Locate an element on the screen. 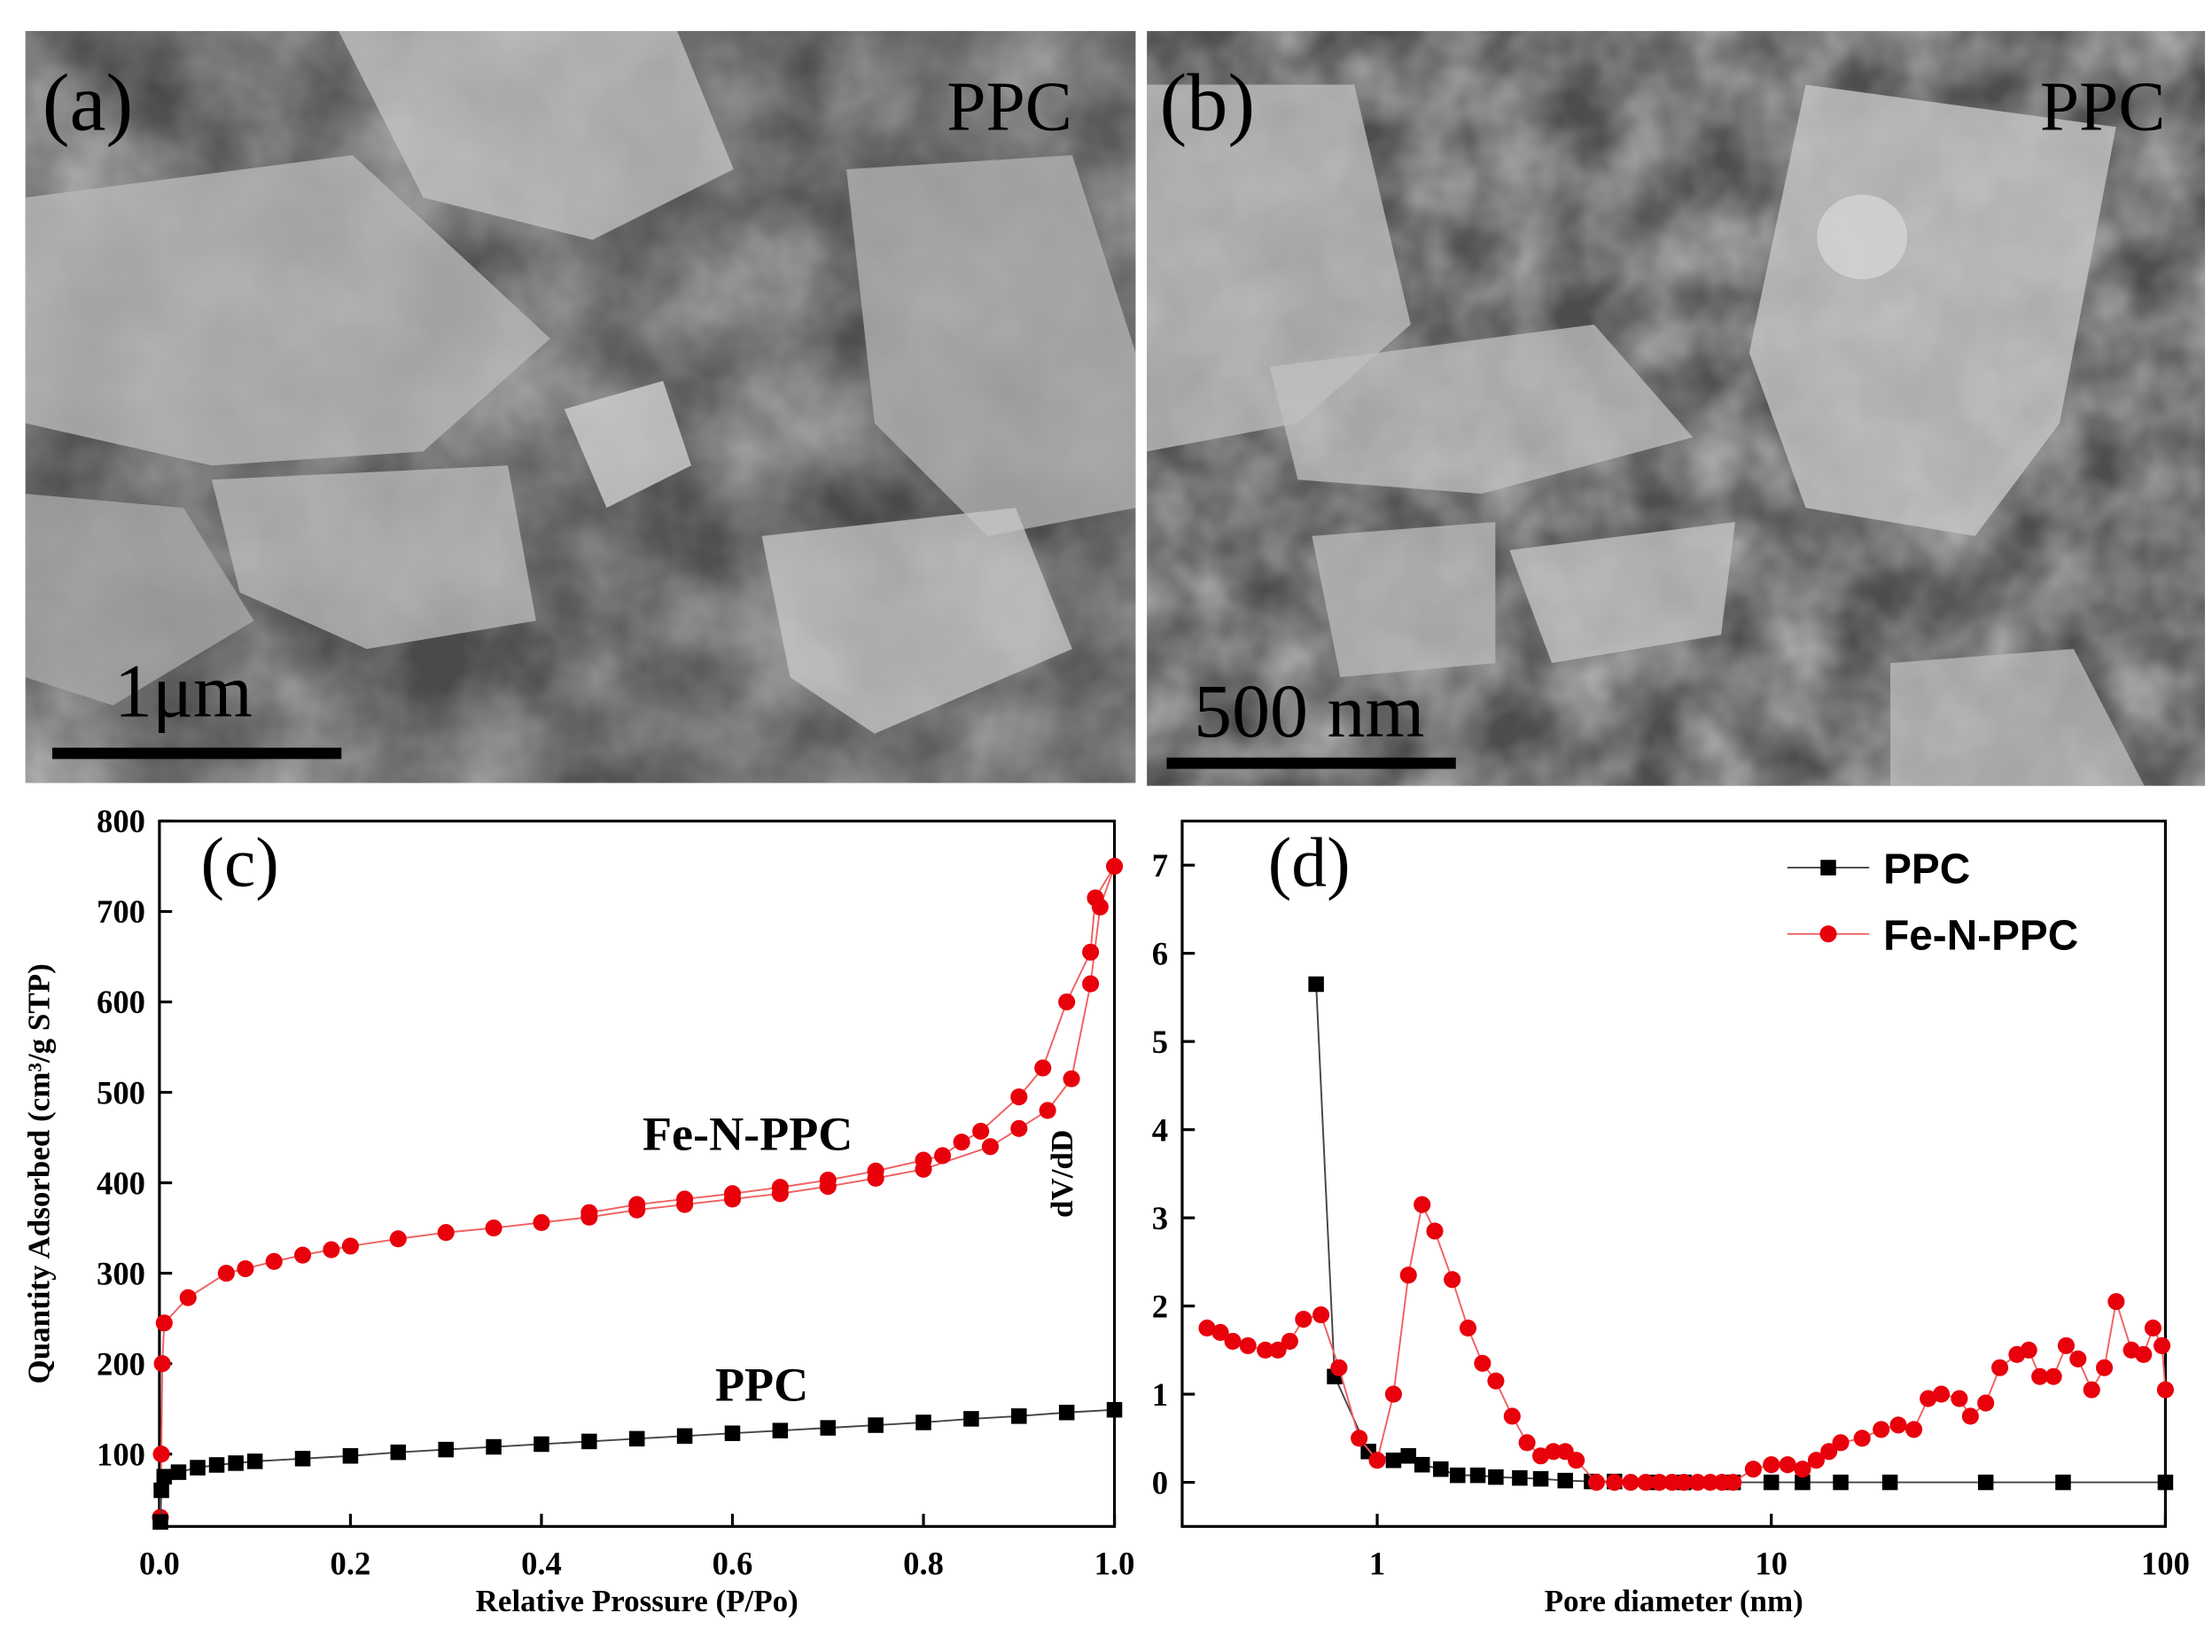  panel-label: (c) is located at coordinates (239, 863).